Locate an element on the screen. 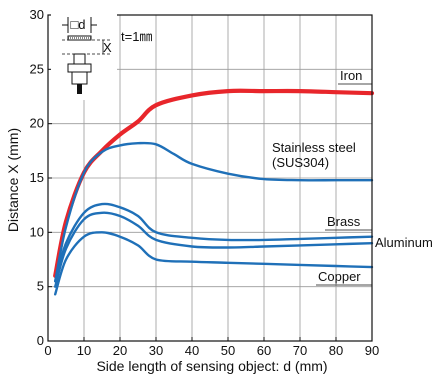 The width and height of the screenshot is (439, 378). inset-x-label: X is located at coordinates (107, 47).